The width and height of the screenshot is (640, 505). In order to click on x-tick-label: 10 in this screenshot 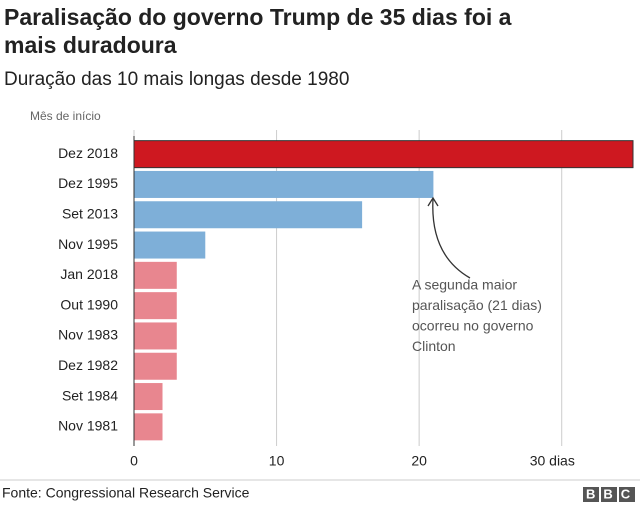, I will do `click(277, 461)`.